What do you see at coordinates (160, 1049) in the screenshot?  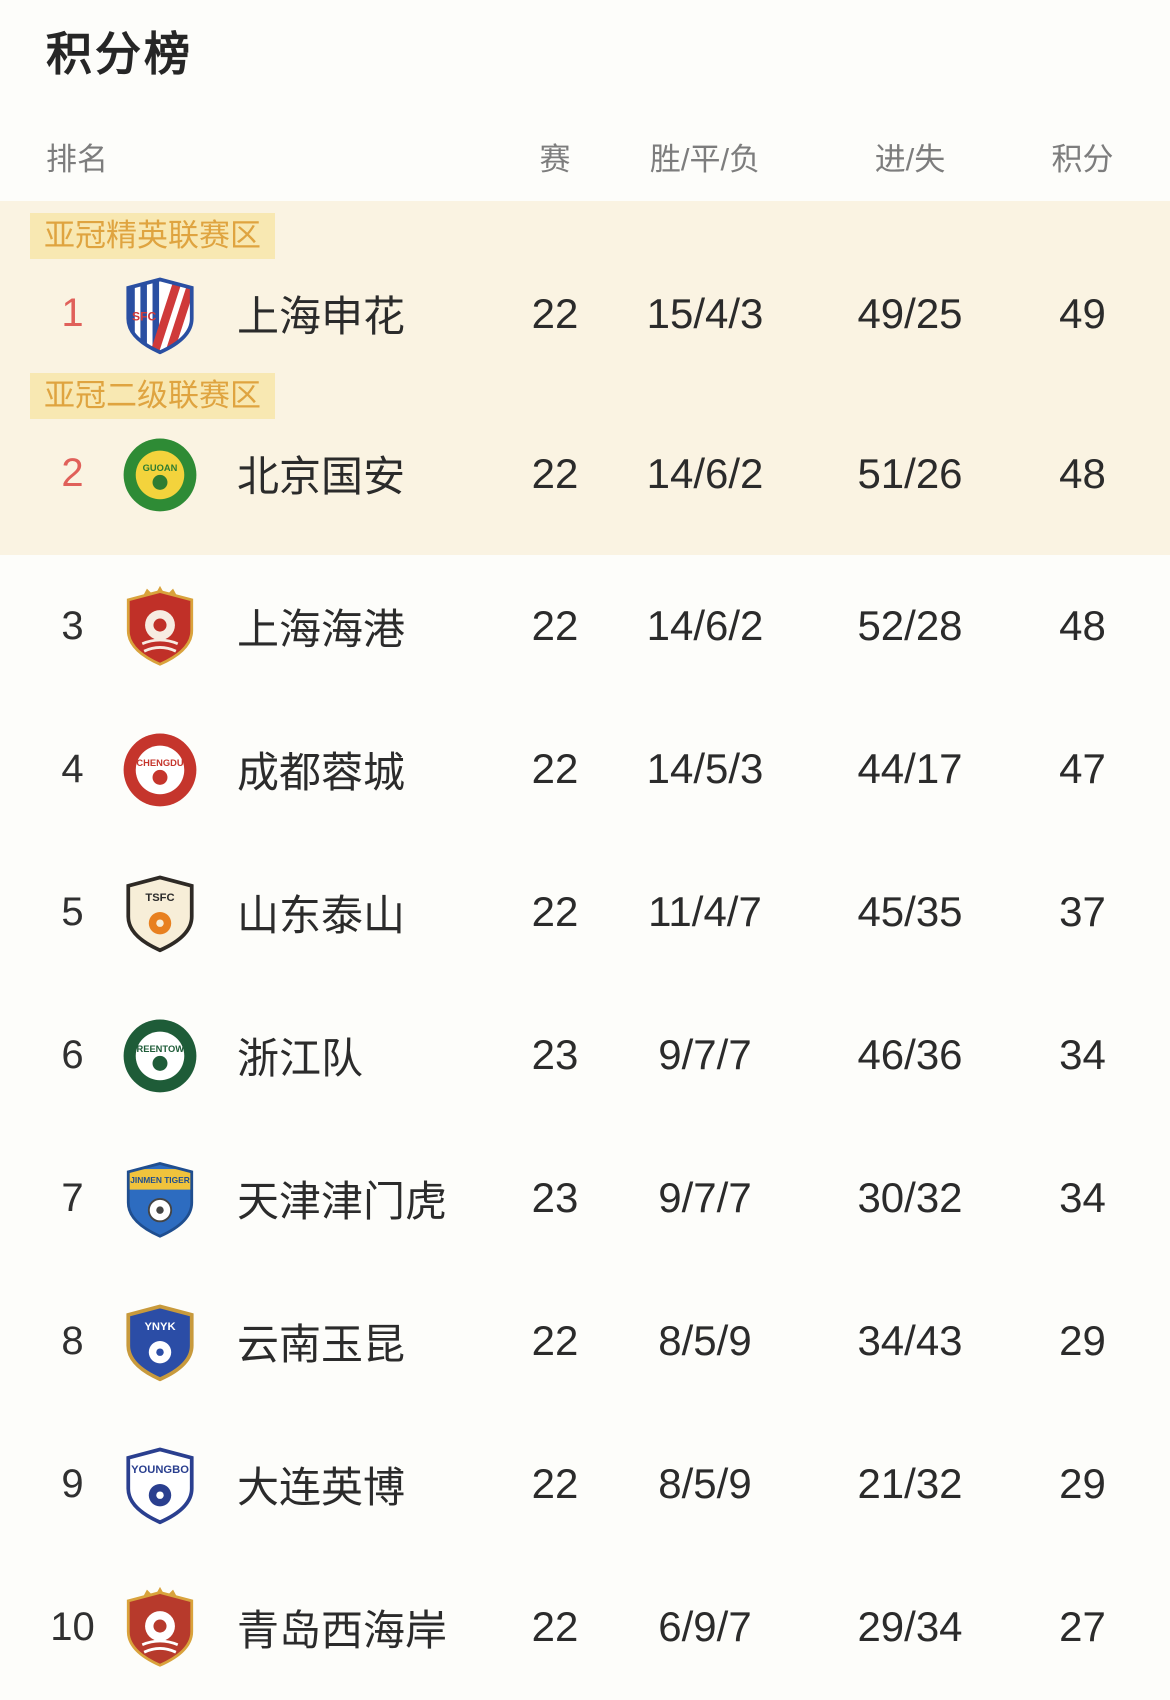 I see `svg-text: GREENTOWN` at bounding box center [160, 1049].